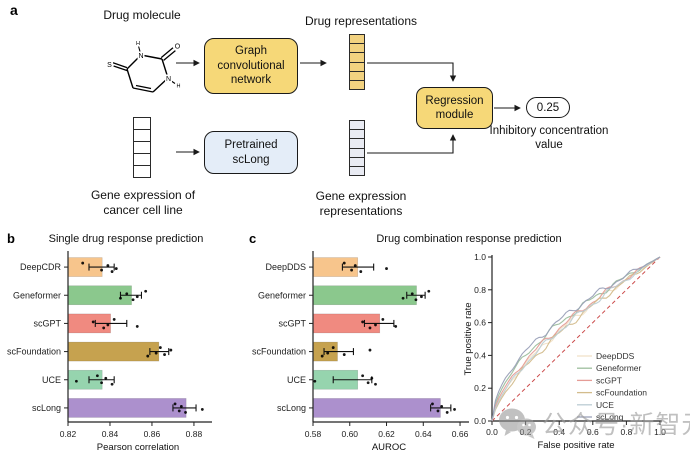 The width and height of the screenshot is (690, 458). I want to click on svg-text: 0.2, so click(480, 388).